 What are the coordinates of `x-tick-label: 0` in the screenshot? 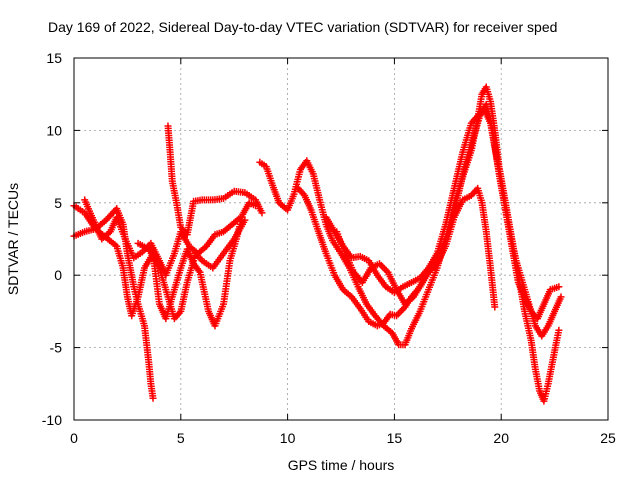 It's located at (74, 438).